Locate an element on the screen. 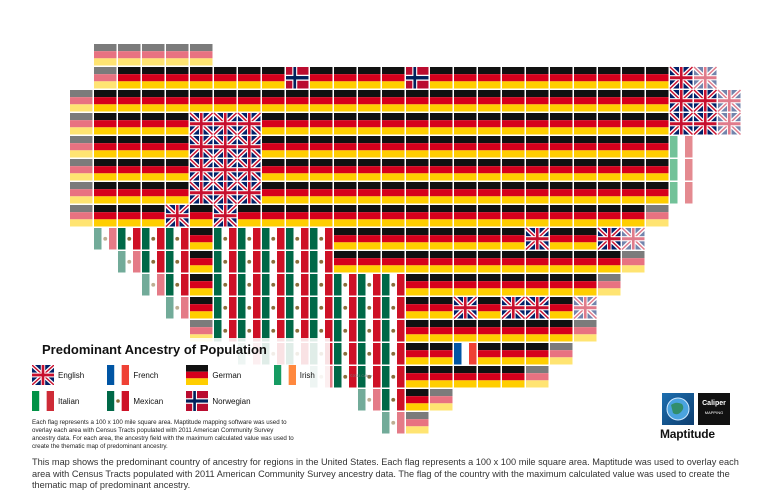 The width and height of the screenshot is (760, 495). legend-backdrop is located at coordinates (180, 394).